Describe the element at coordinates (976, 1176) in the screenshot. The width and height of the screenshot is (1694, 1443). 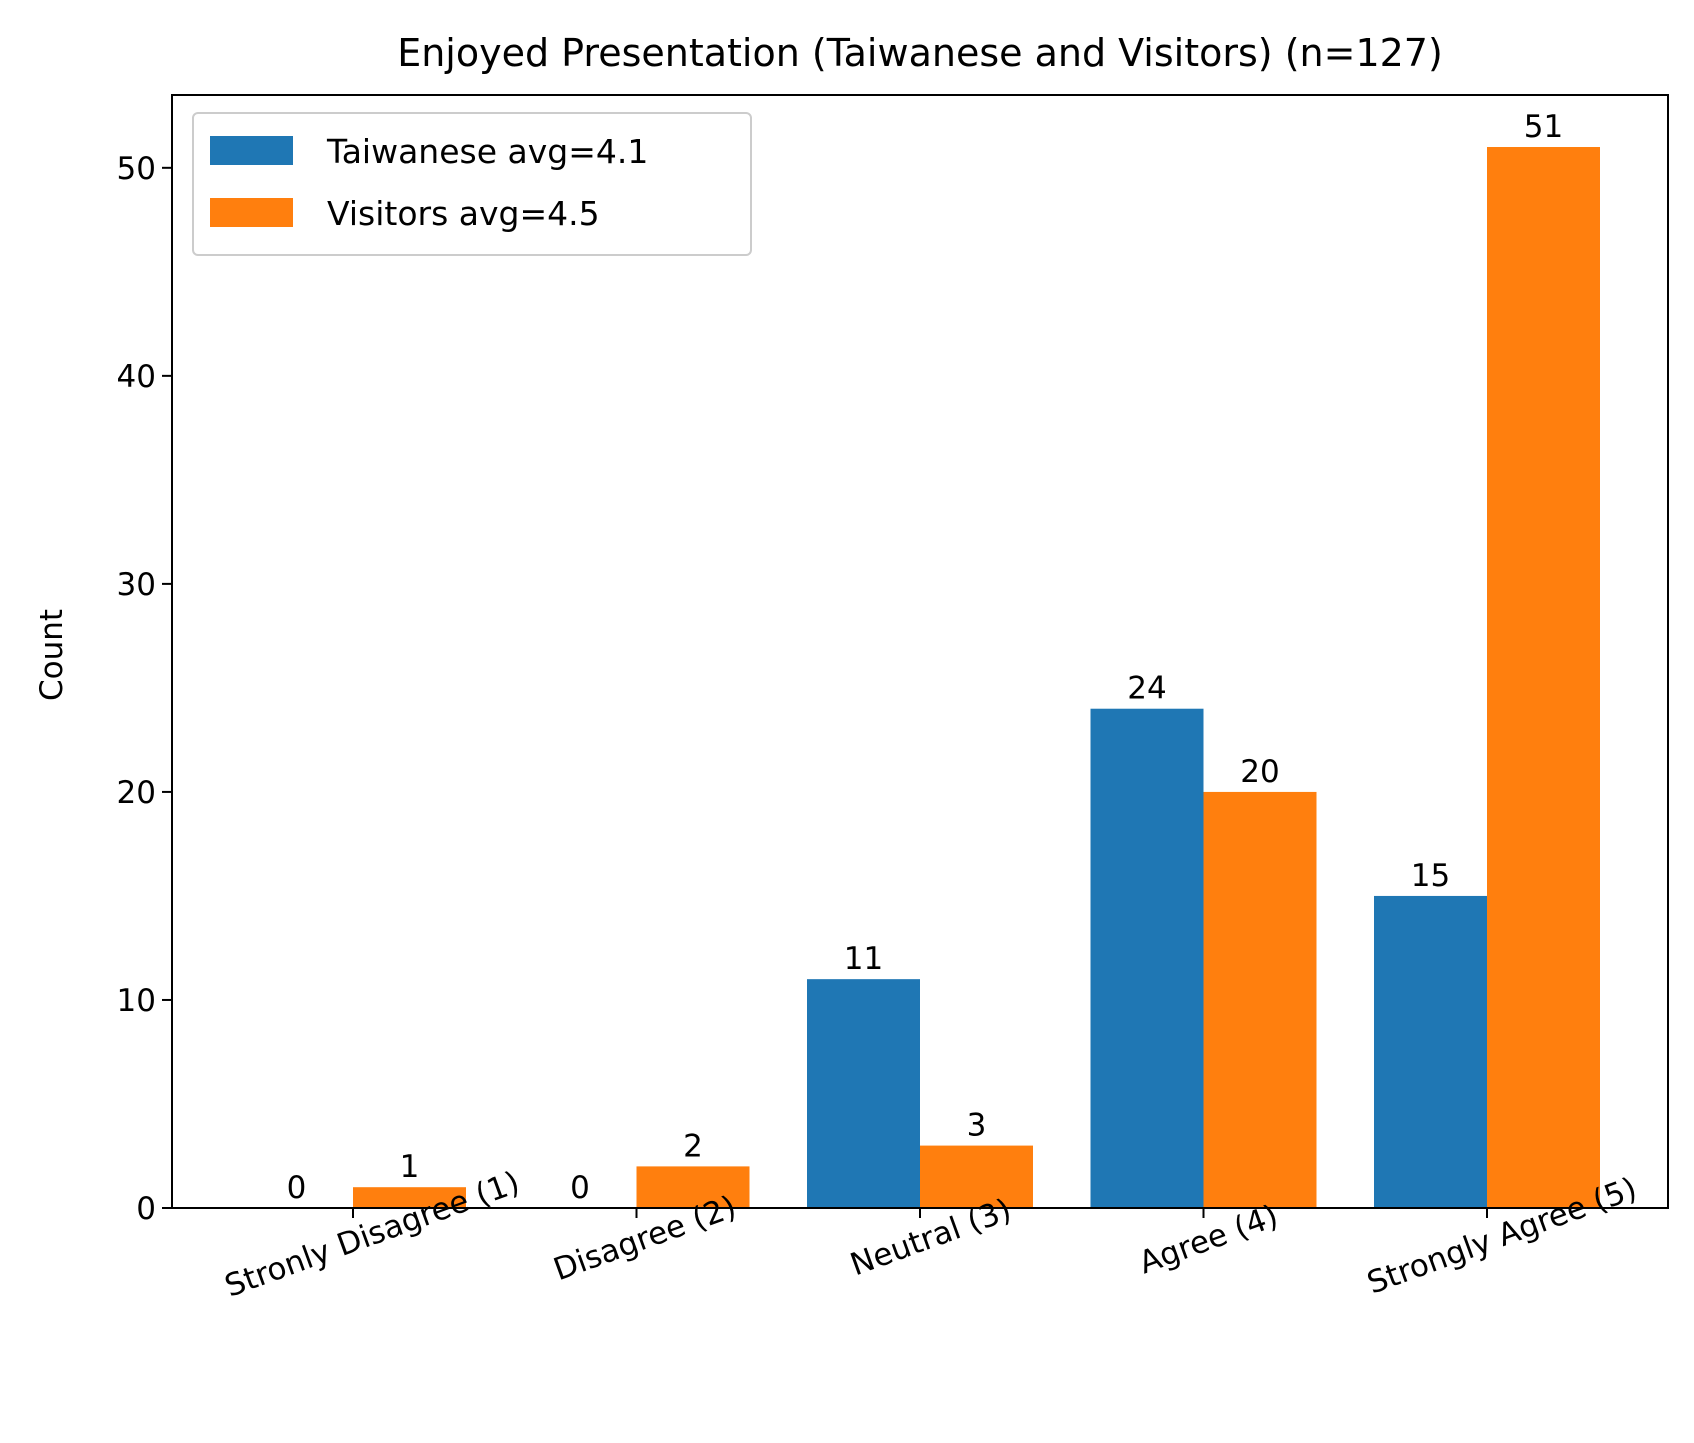
I see `bar-series1-cat2` at that location.